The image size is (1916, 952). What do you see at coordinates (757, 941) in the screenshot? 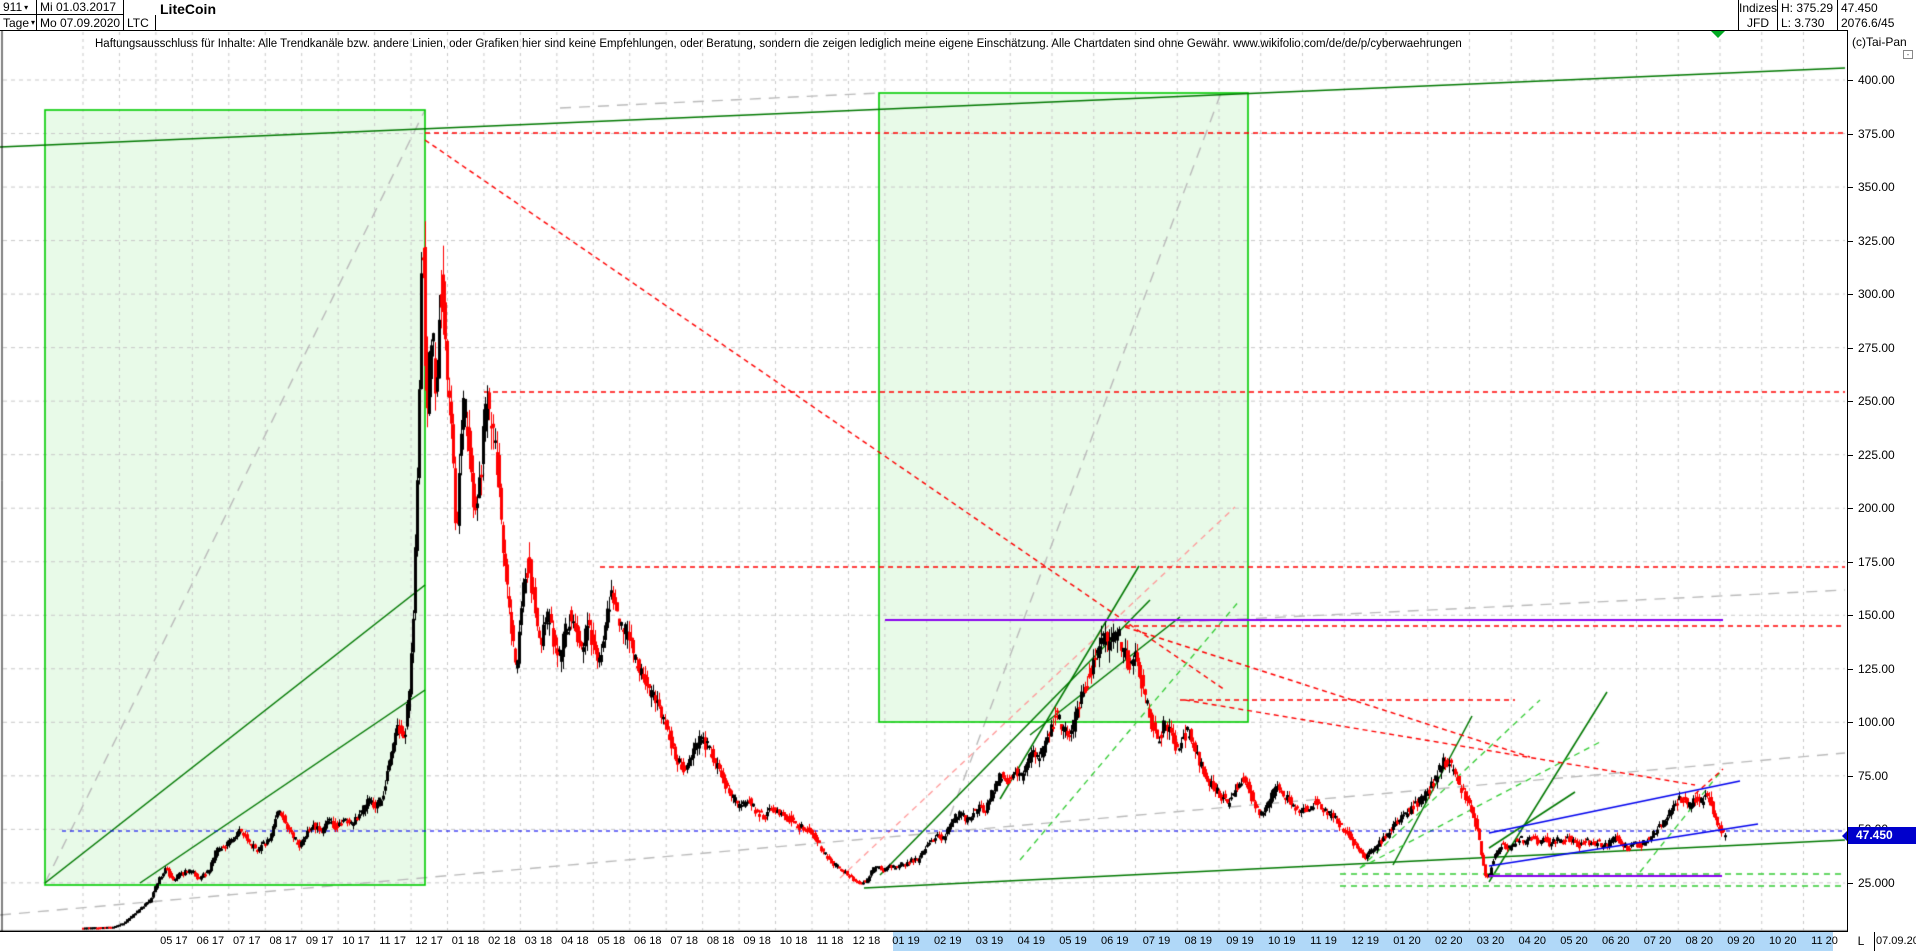
I see `x-axis-label: 09 18` at bounding box center [757, 941].